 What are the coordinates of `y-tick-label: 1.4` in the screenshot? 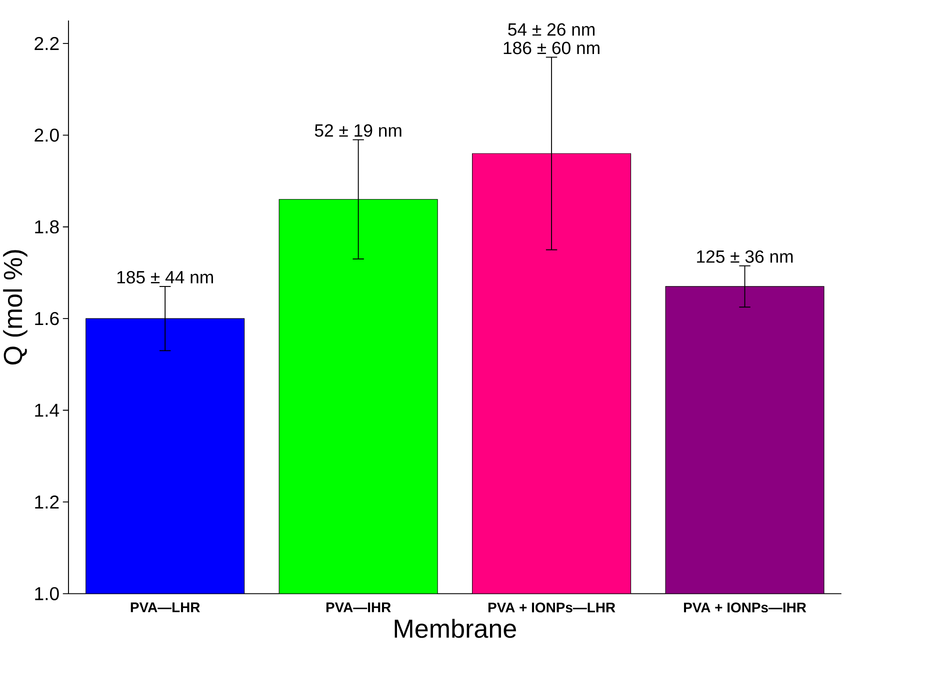 It's located at (47, 410).